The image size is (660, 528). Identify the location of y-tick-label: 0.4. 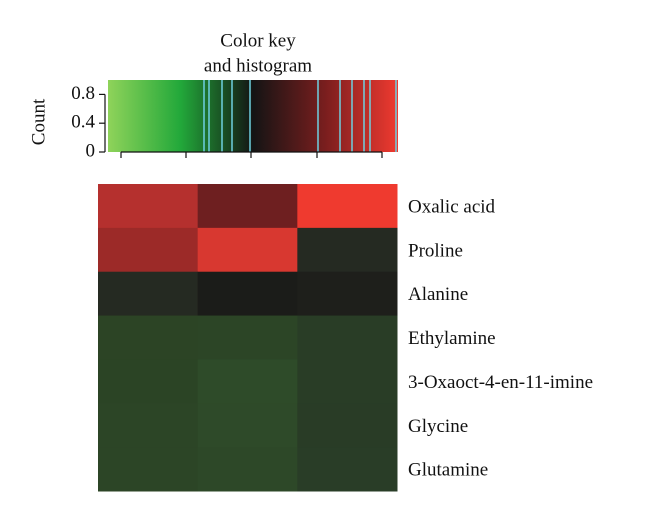
(83, 122).